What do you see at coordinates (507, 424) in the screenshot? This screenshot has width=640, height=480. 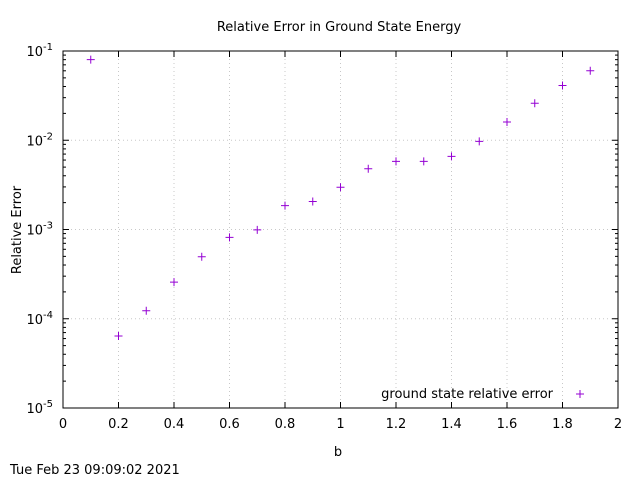 I see `x-tick-label: 1.6` at bounding box center [507, 424].